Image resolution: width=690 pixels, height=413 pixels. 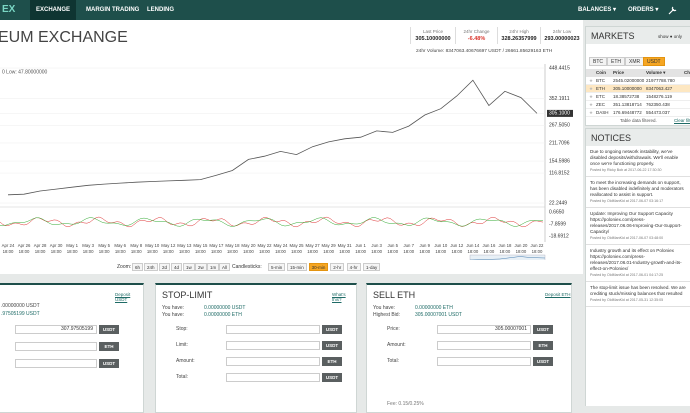 I want to click on help-link: What's this?, so click(x=339, y=297).